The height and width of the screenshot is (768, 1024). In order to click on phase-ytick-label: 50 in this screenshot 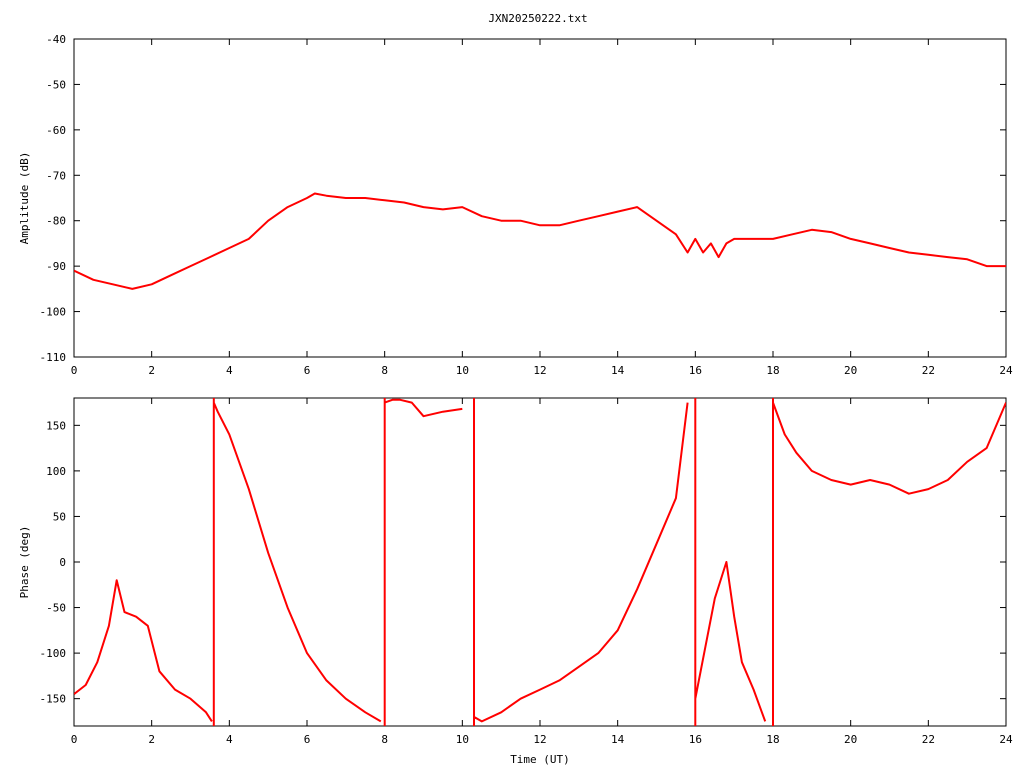, I will do `click(59, 516)`.